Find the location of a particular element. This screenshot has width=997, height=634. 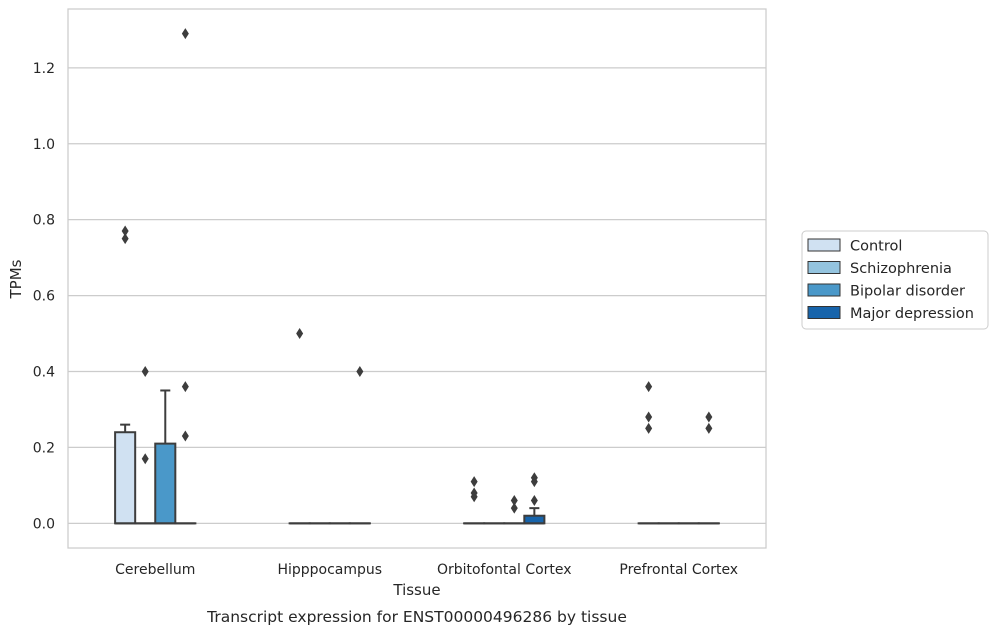

y-tick-label: 1.0 is located at coordinates (44, 145).